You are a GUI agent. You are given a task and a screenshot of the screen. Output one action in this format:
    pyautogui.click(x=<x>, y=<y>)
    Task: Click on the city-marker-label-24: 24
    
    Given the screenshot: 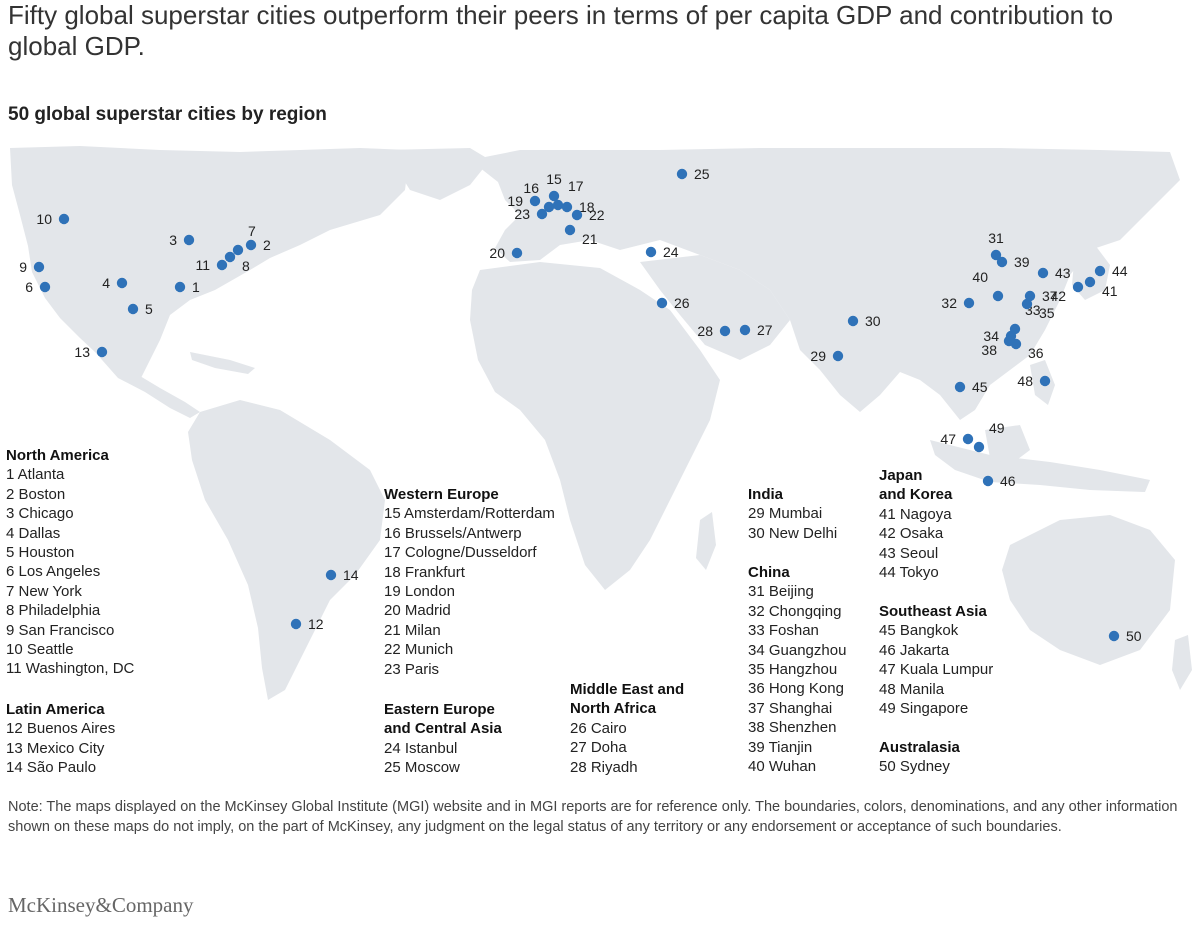 What is the action you would take?
    pyautogui.click(x=671, y=252)
    